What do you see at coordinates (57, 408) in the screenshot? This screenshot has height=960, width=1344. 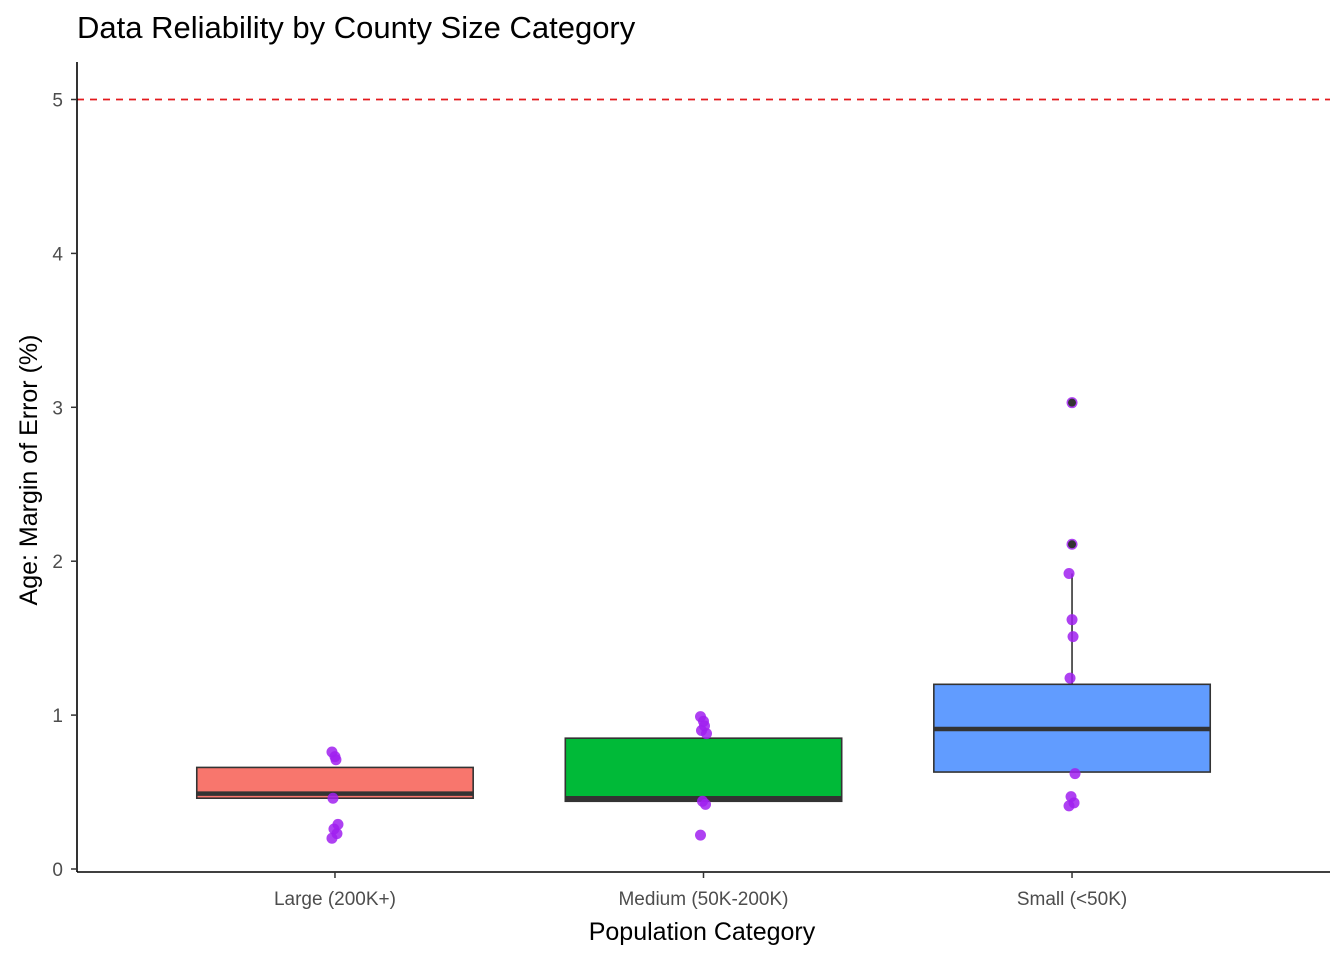 I see `y-tick-label: 3` at bounding box center [57, 408].